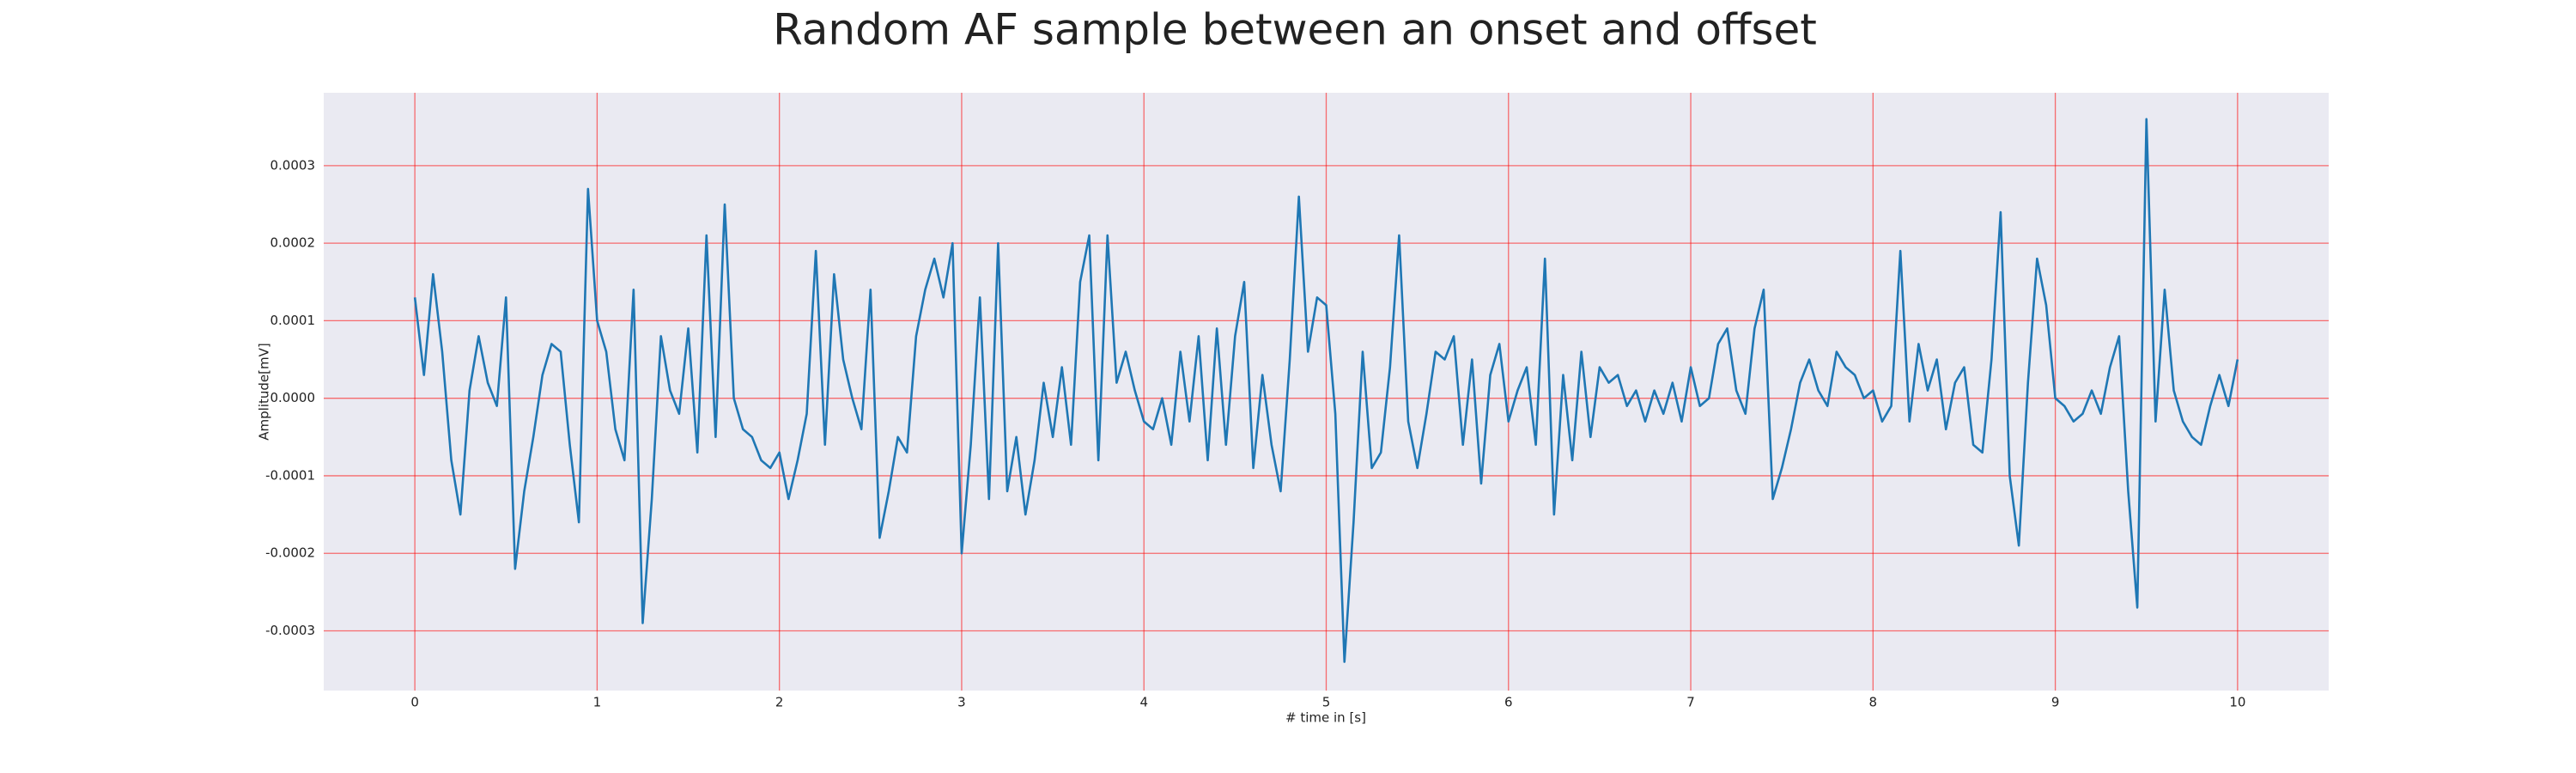 The height and width of the screenshot is (773, 2576). Describe the element at coordinates (293, 320) in the screenshot. I see `y-tick-label: 0.0001` at that location.